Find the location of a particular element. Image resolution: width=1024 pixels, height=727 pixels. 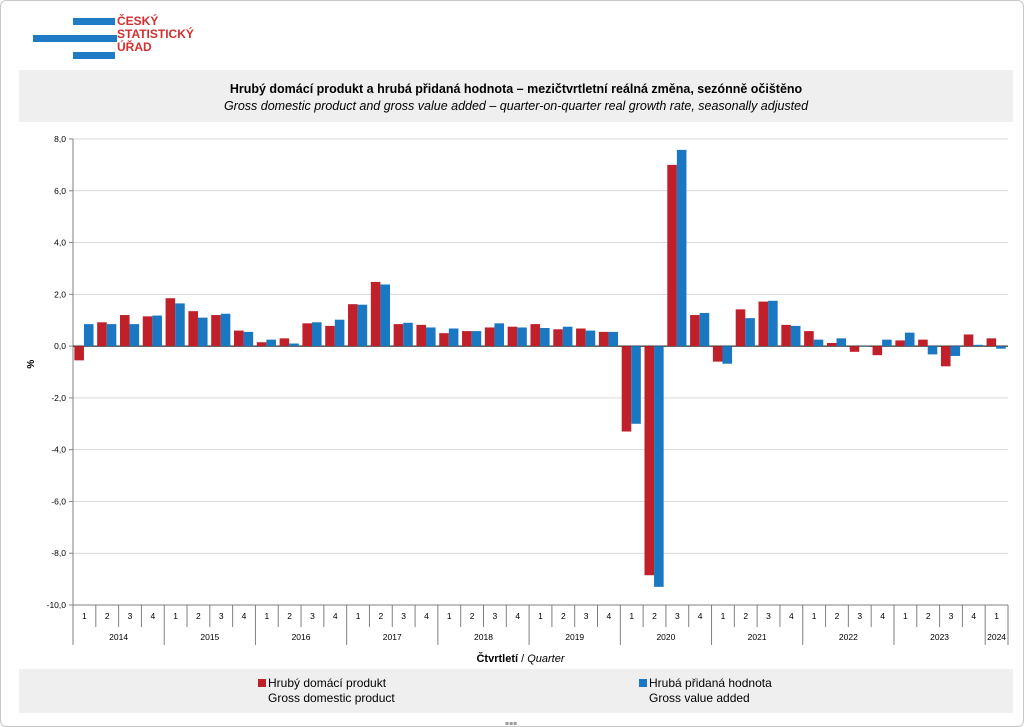

y-tick-label: -6,0 is located at coordinates (58, 501).